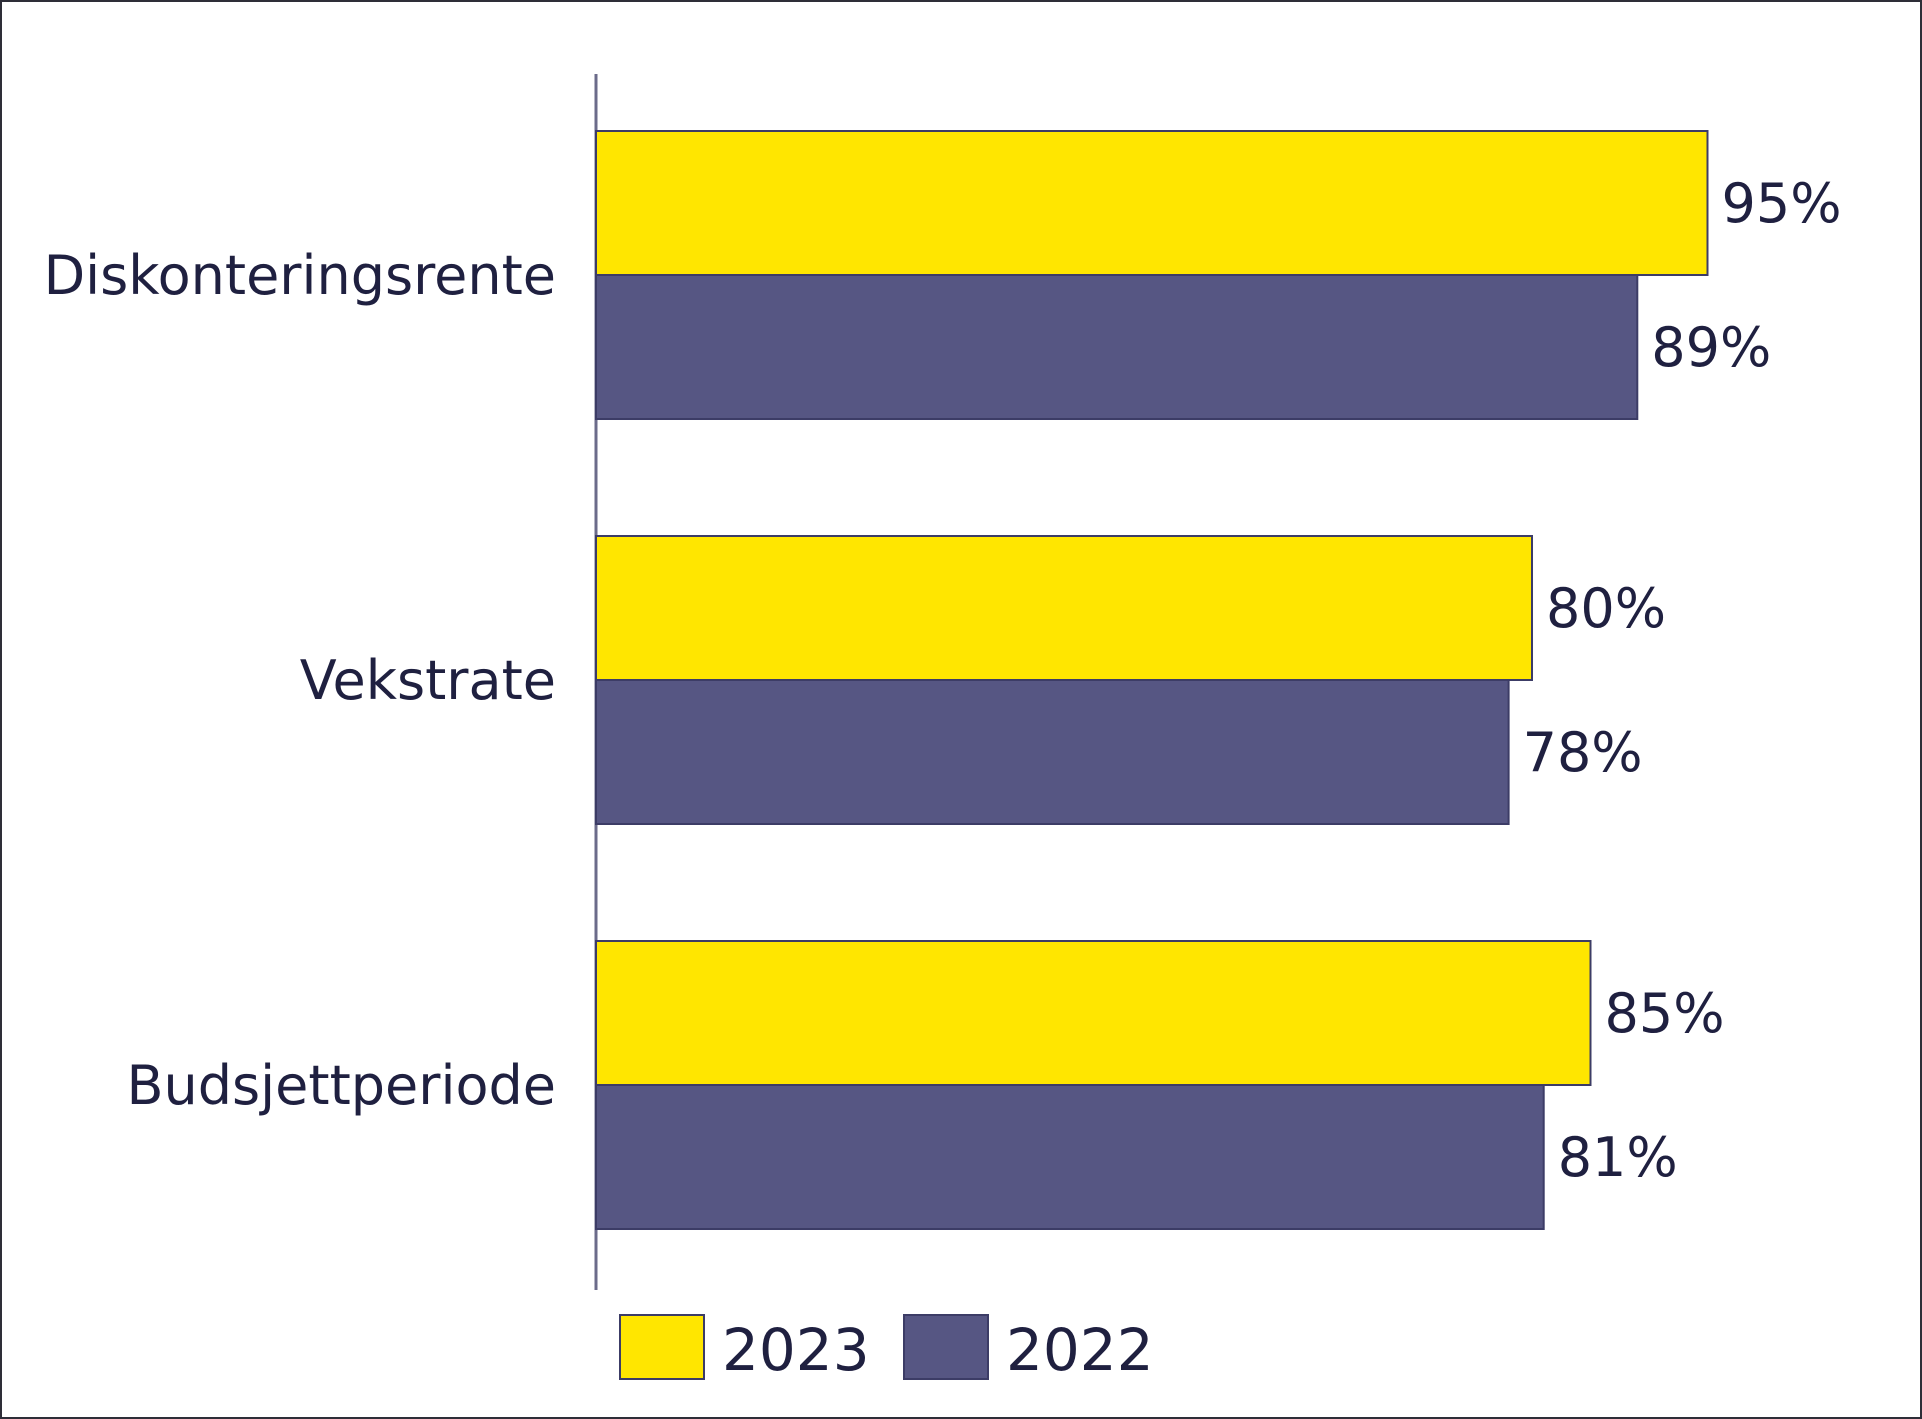  Describe the element at coordinates (1782, 203) in the screenshot. I see `value-label: 95%` at that location.